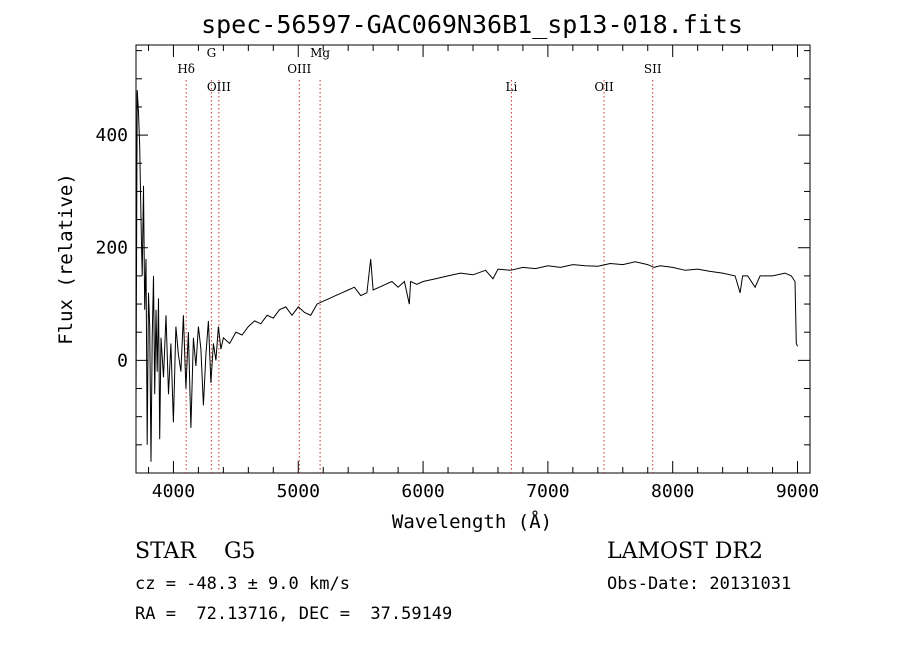 The width and height of the screenshot is (900, 649). Describe the element at coordinates (242, 584) in the screenshot. I see `redshift-velocity: cz = -48.3 ± 9.0 km/s` at that location.